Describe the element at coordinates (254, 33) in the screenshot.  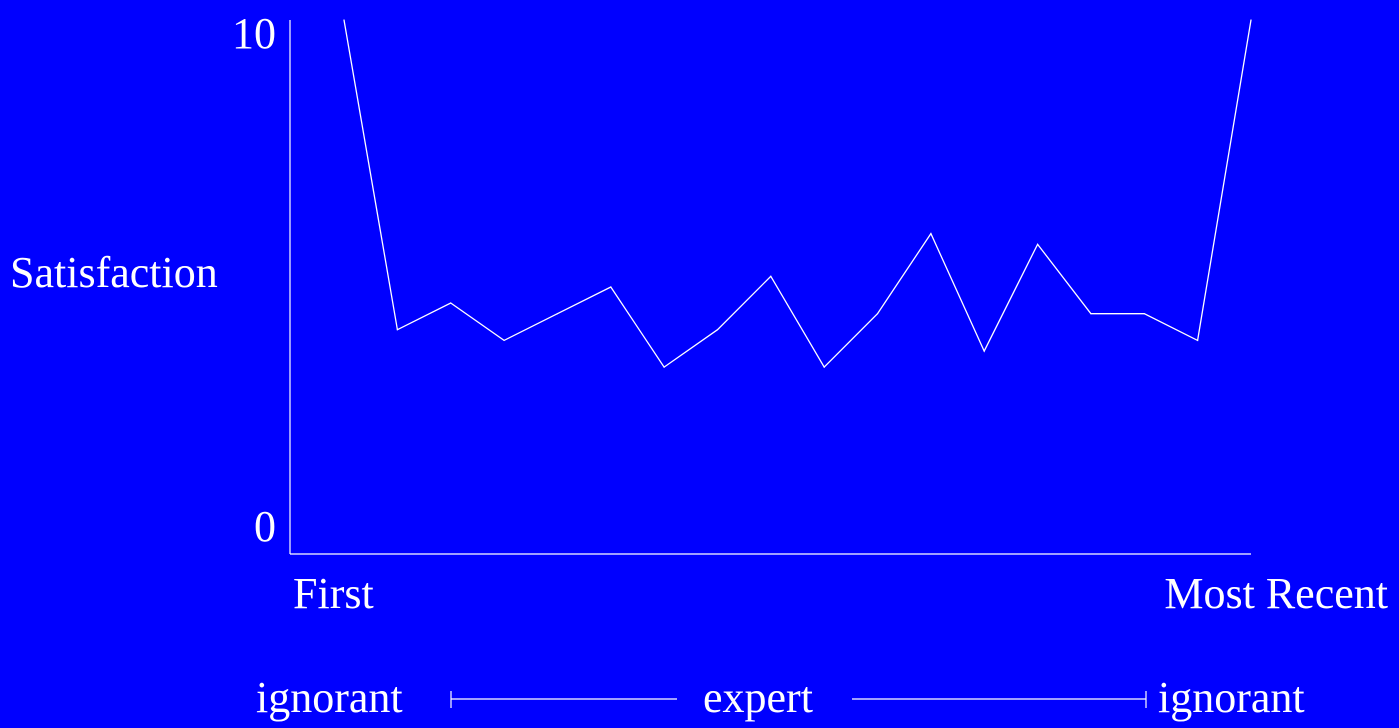
I see `y-tick-label-max: 10` at that location.